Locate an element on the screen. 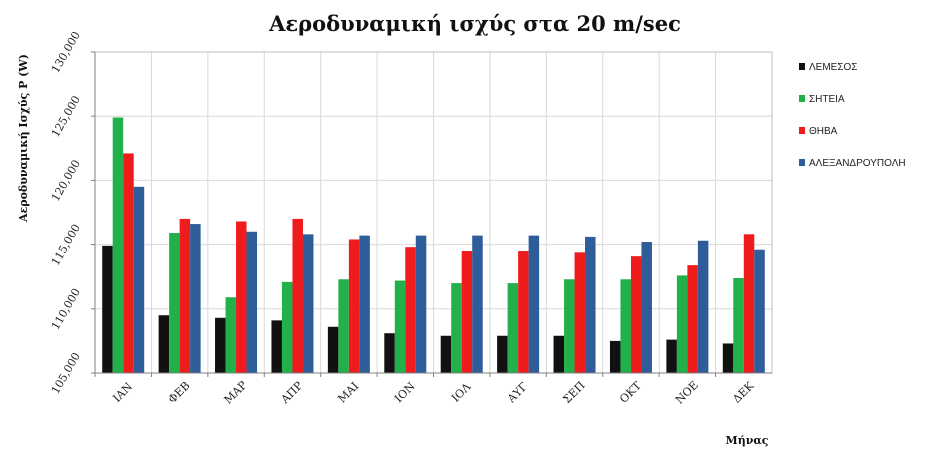 Image resolution: width=950 pixels, height=458 pixels. legend-label: ΑΛΕΞΑΝΔΡΟΥΠΟΛΗ is located at coordinates (857, 163).